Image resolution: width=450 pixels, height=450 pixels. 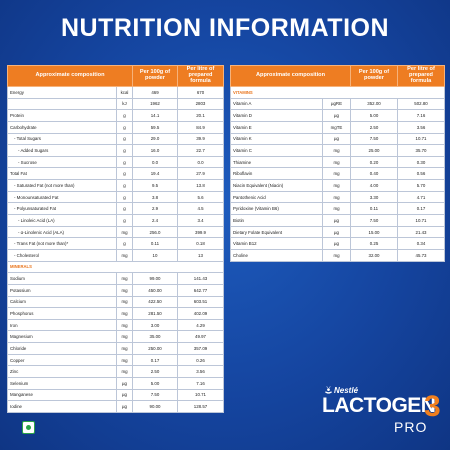 I want to click on value-per-litre: 4.71, so click(x=421, y=197).